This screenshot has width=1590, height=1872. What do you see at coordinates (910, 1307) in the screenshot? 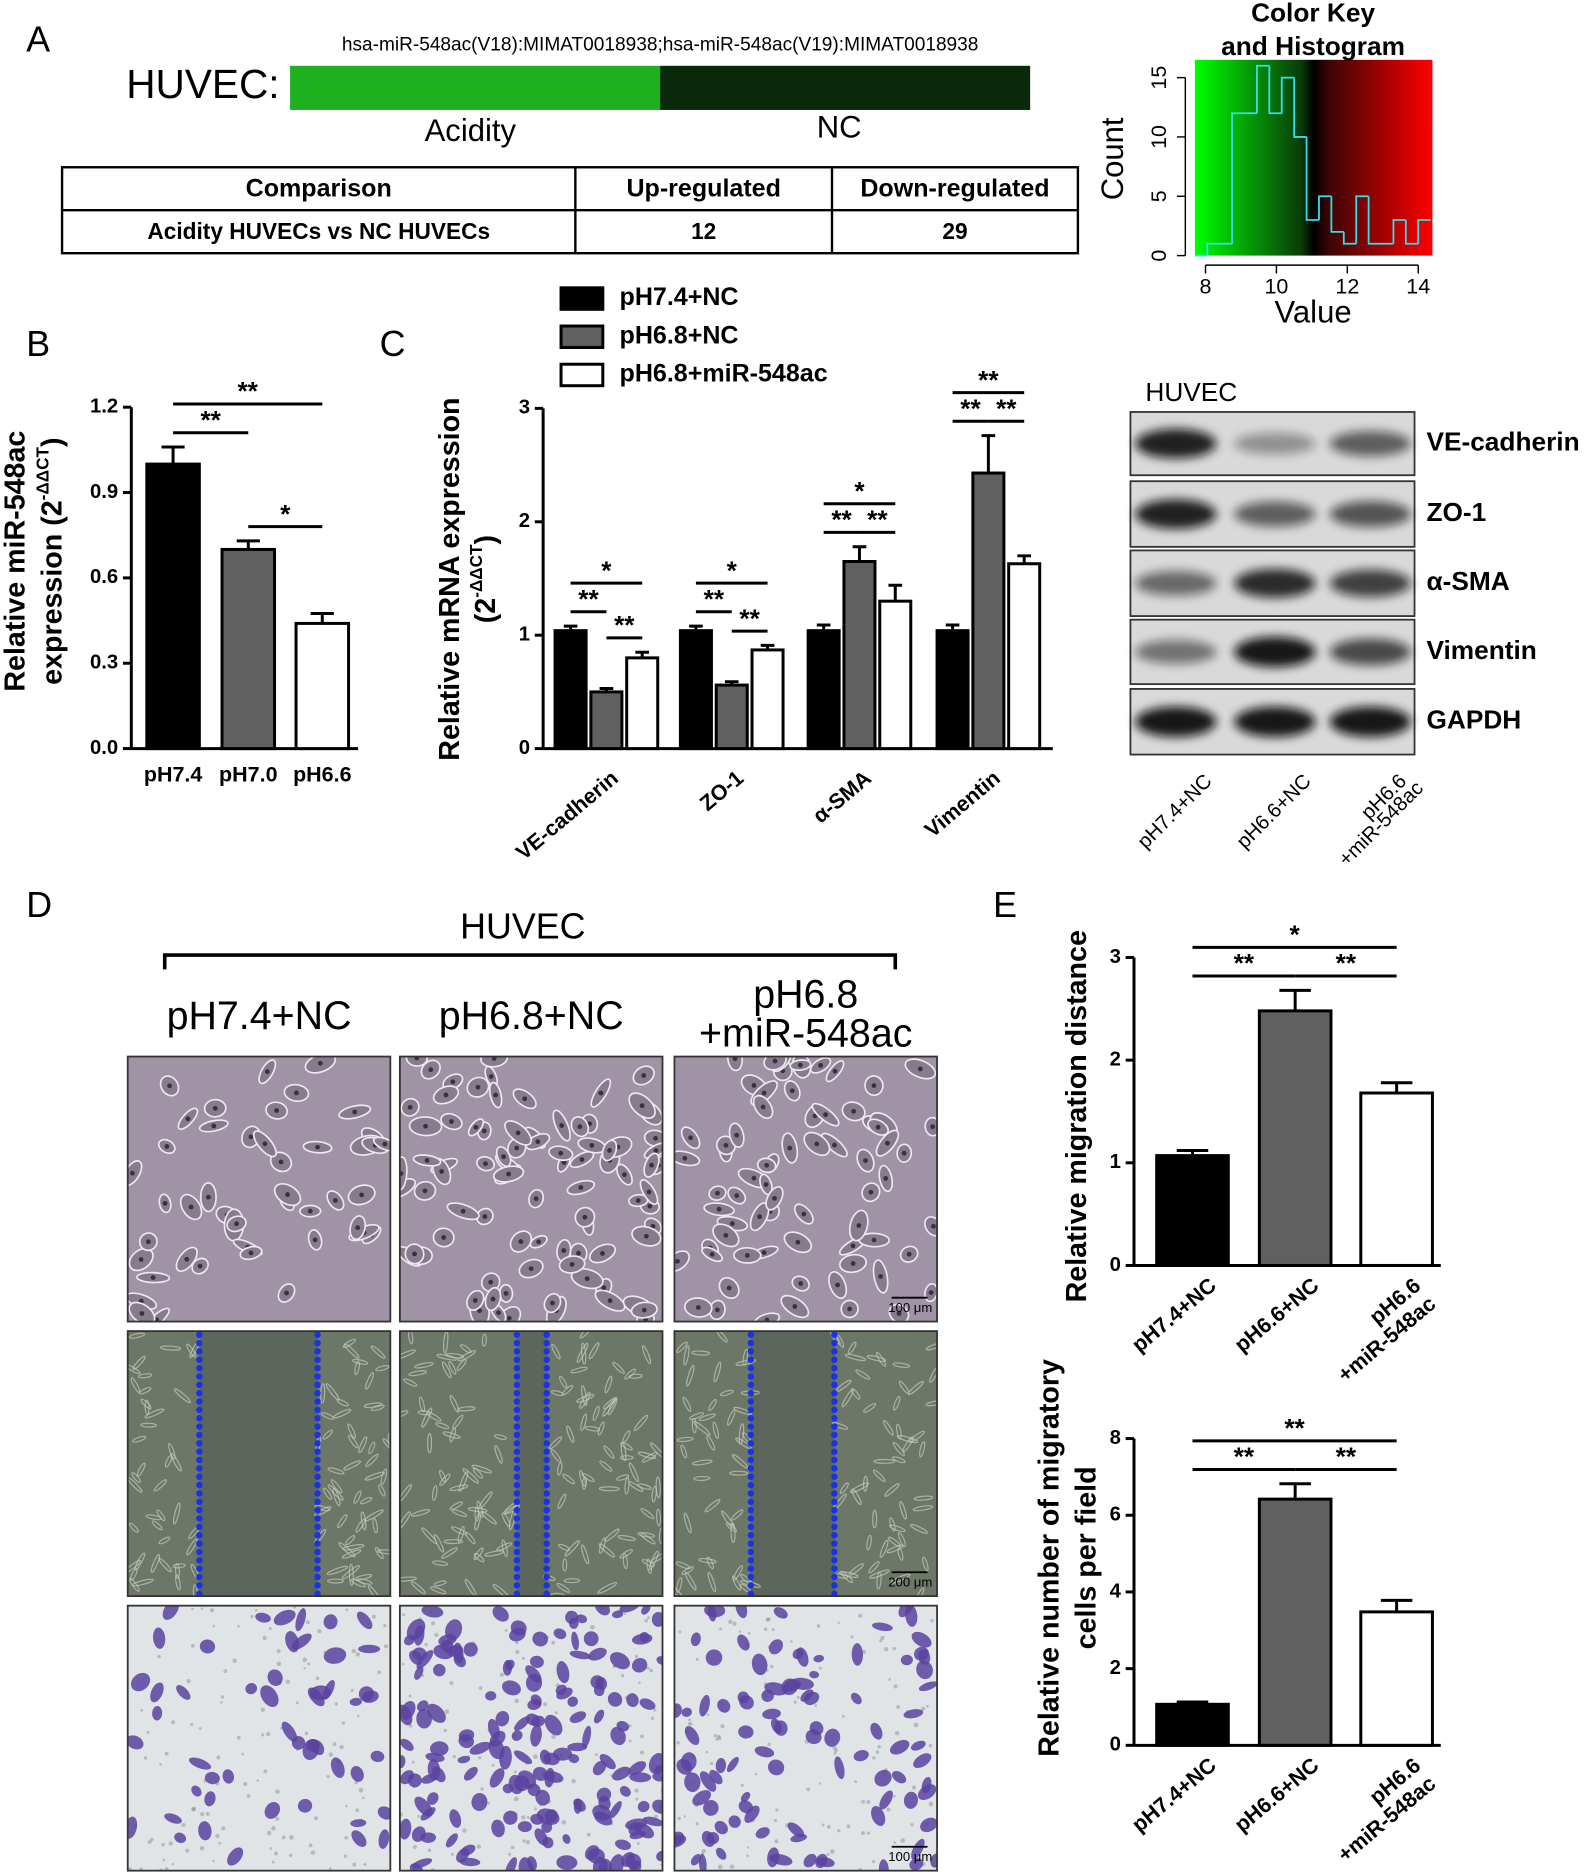
I see `scale-bar-label: 100 μm` at bounding box center [910, 1307].